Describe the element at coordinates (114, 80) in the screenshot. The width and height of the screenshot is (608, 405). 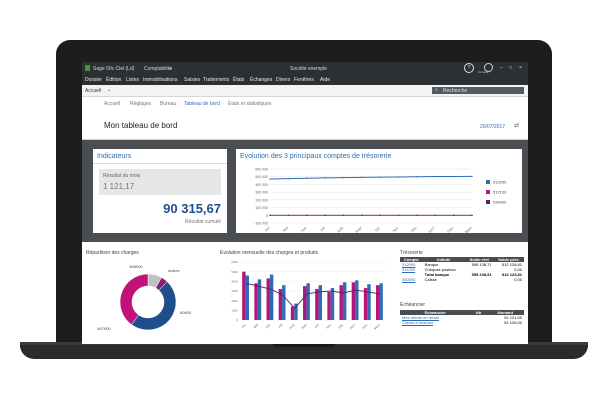
I see `menu-item-edition: Édition` at that location.